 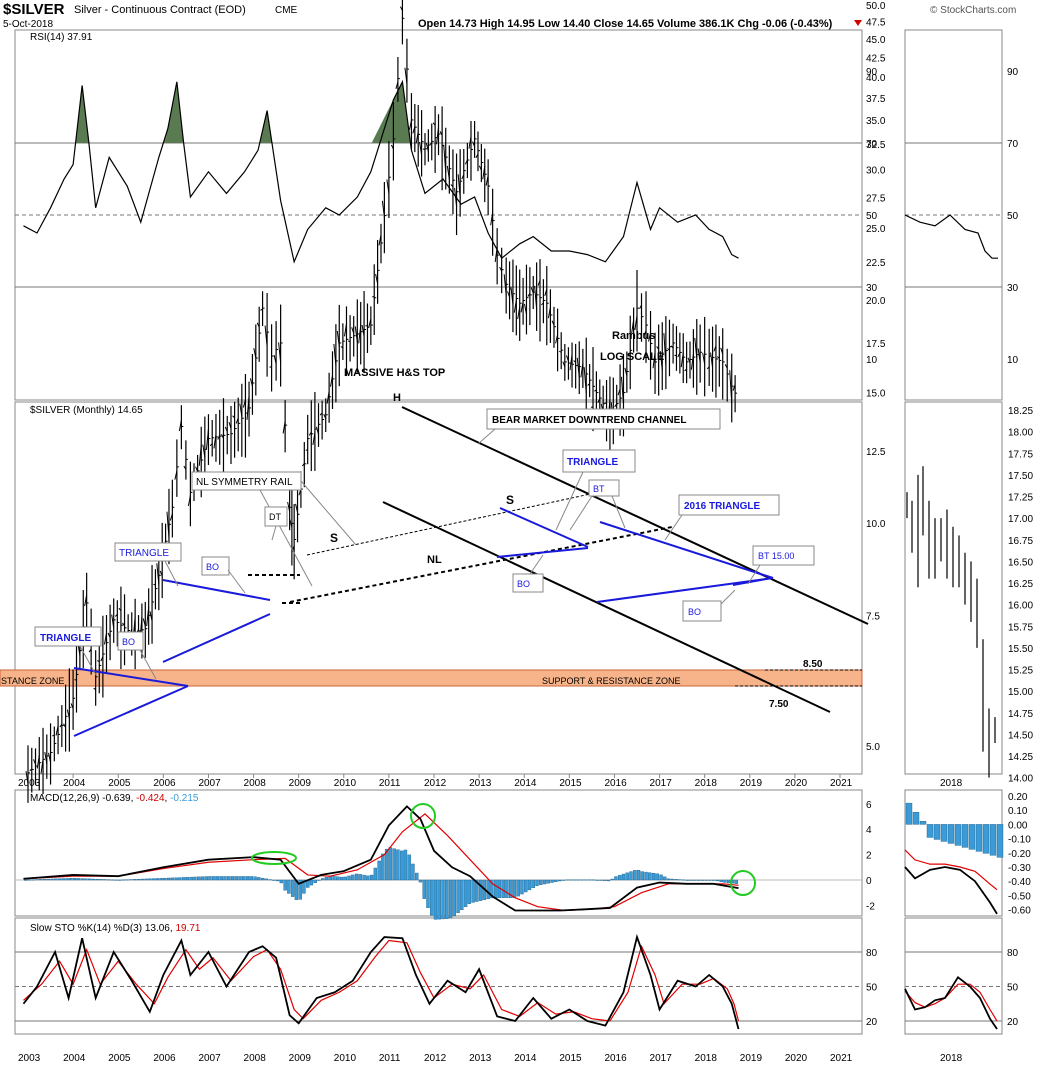 I want to click on triangle-2006-top, so click(x=216, y=590).